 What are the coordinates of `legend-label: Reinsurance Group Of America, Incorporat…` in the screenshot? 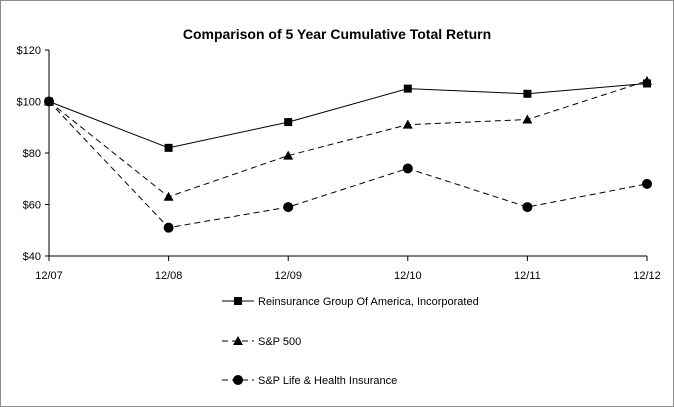 It's located at (368, 302).